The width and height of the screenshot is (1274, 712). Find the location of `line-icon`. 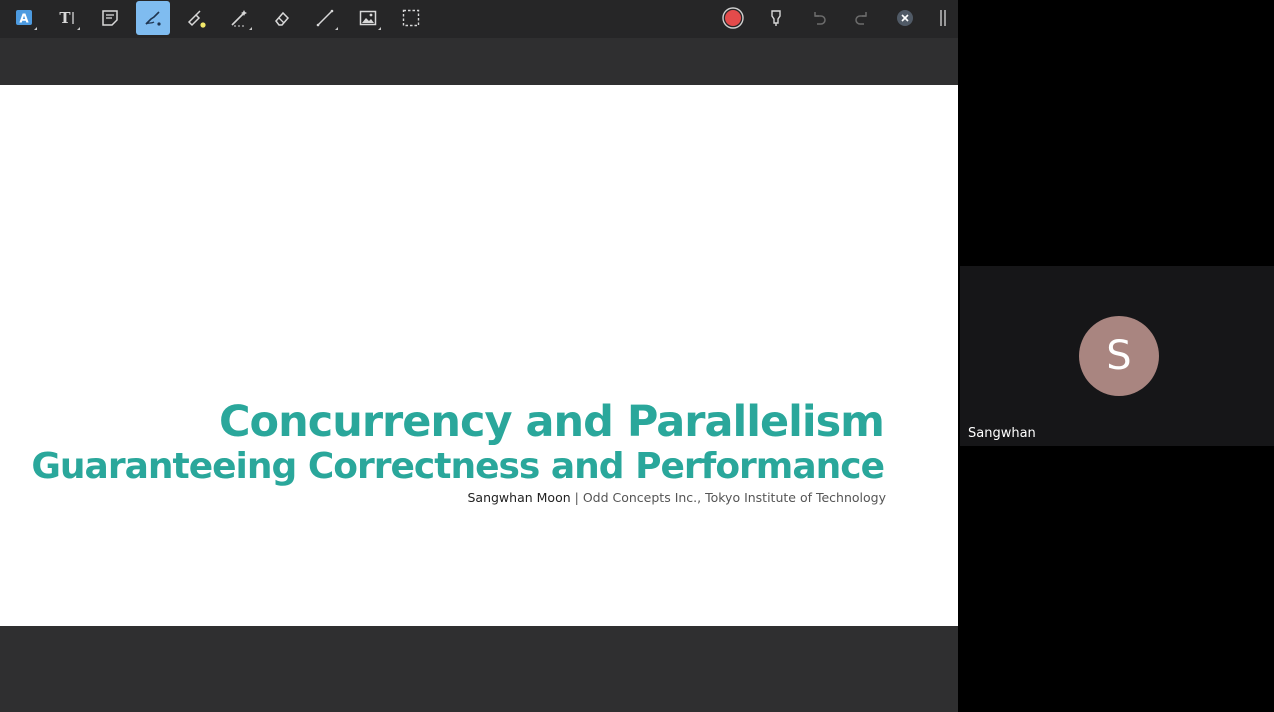

line-icon is located at coordinates (325, 18).